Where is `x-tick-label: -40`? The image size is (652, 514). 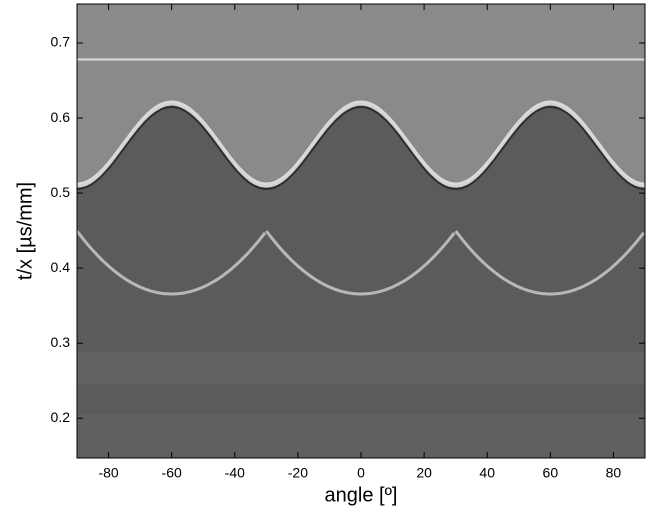
x-tick-label: -40 is located at coordinates (235, 473).